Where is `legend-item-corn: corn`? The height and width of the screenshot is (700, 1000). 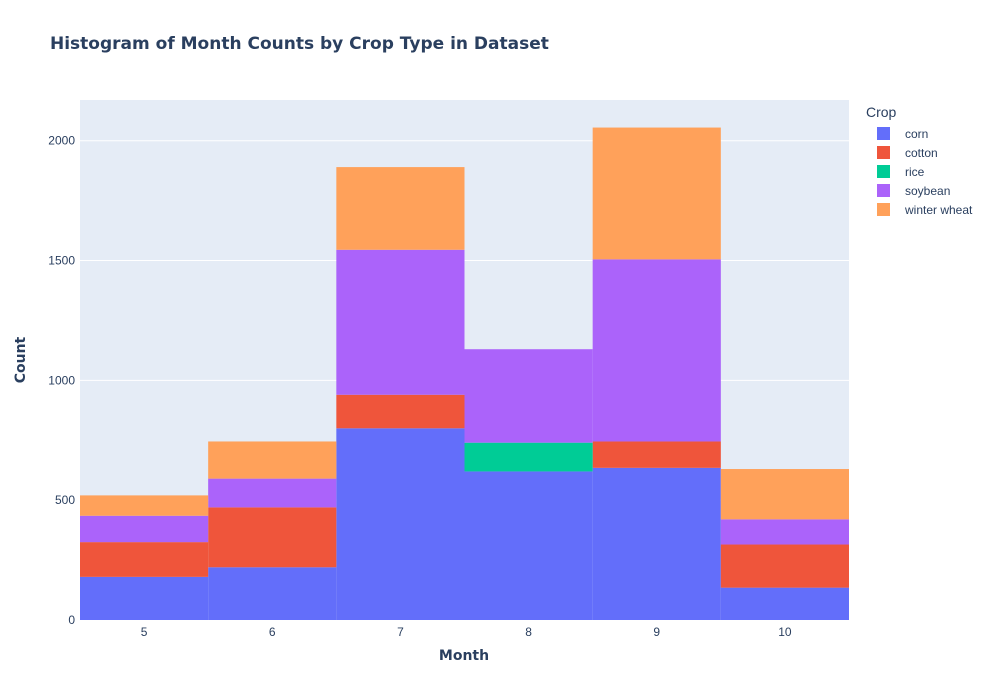 legend-item-corn: corn is located at coordinates (919, 133).